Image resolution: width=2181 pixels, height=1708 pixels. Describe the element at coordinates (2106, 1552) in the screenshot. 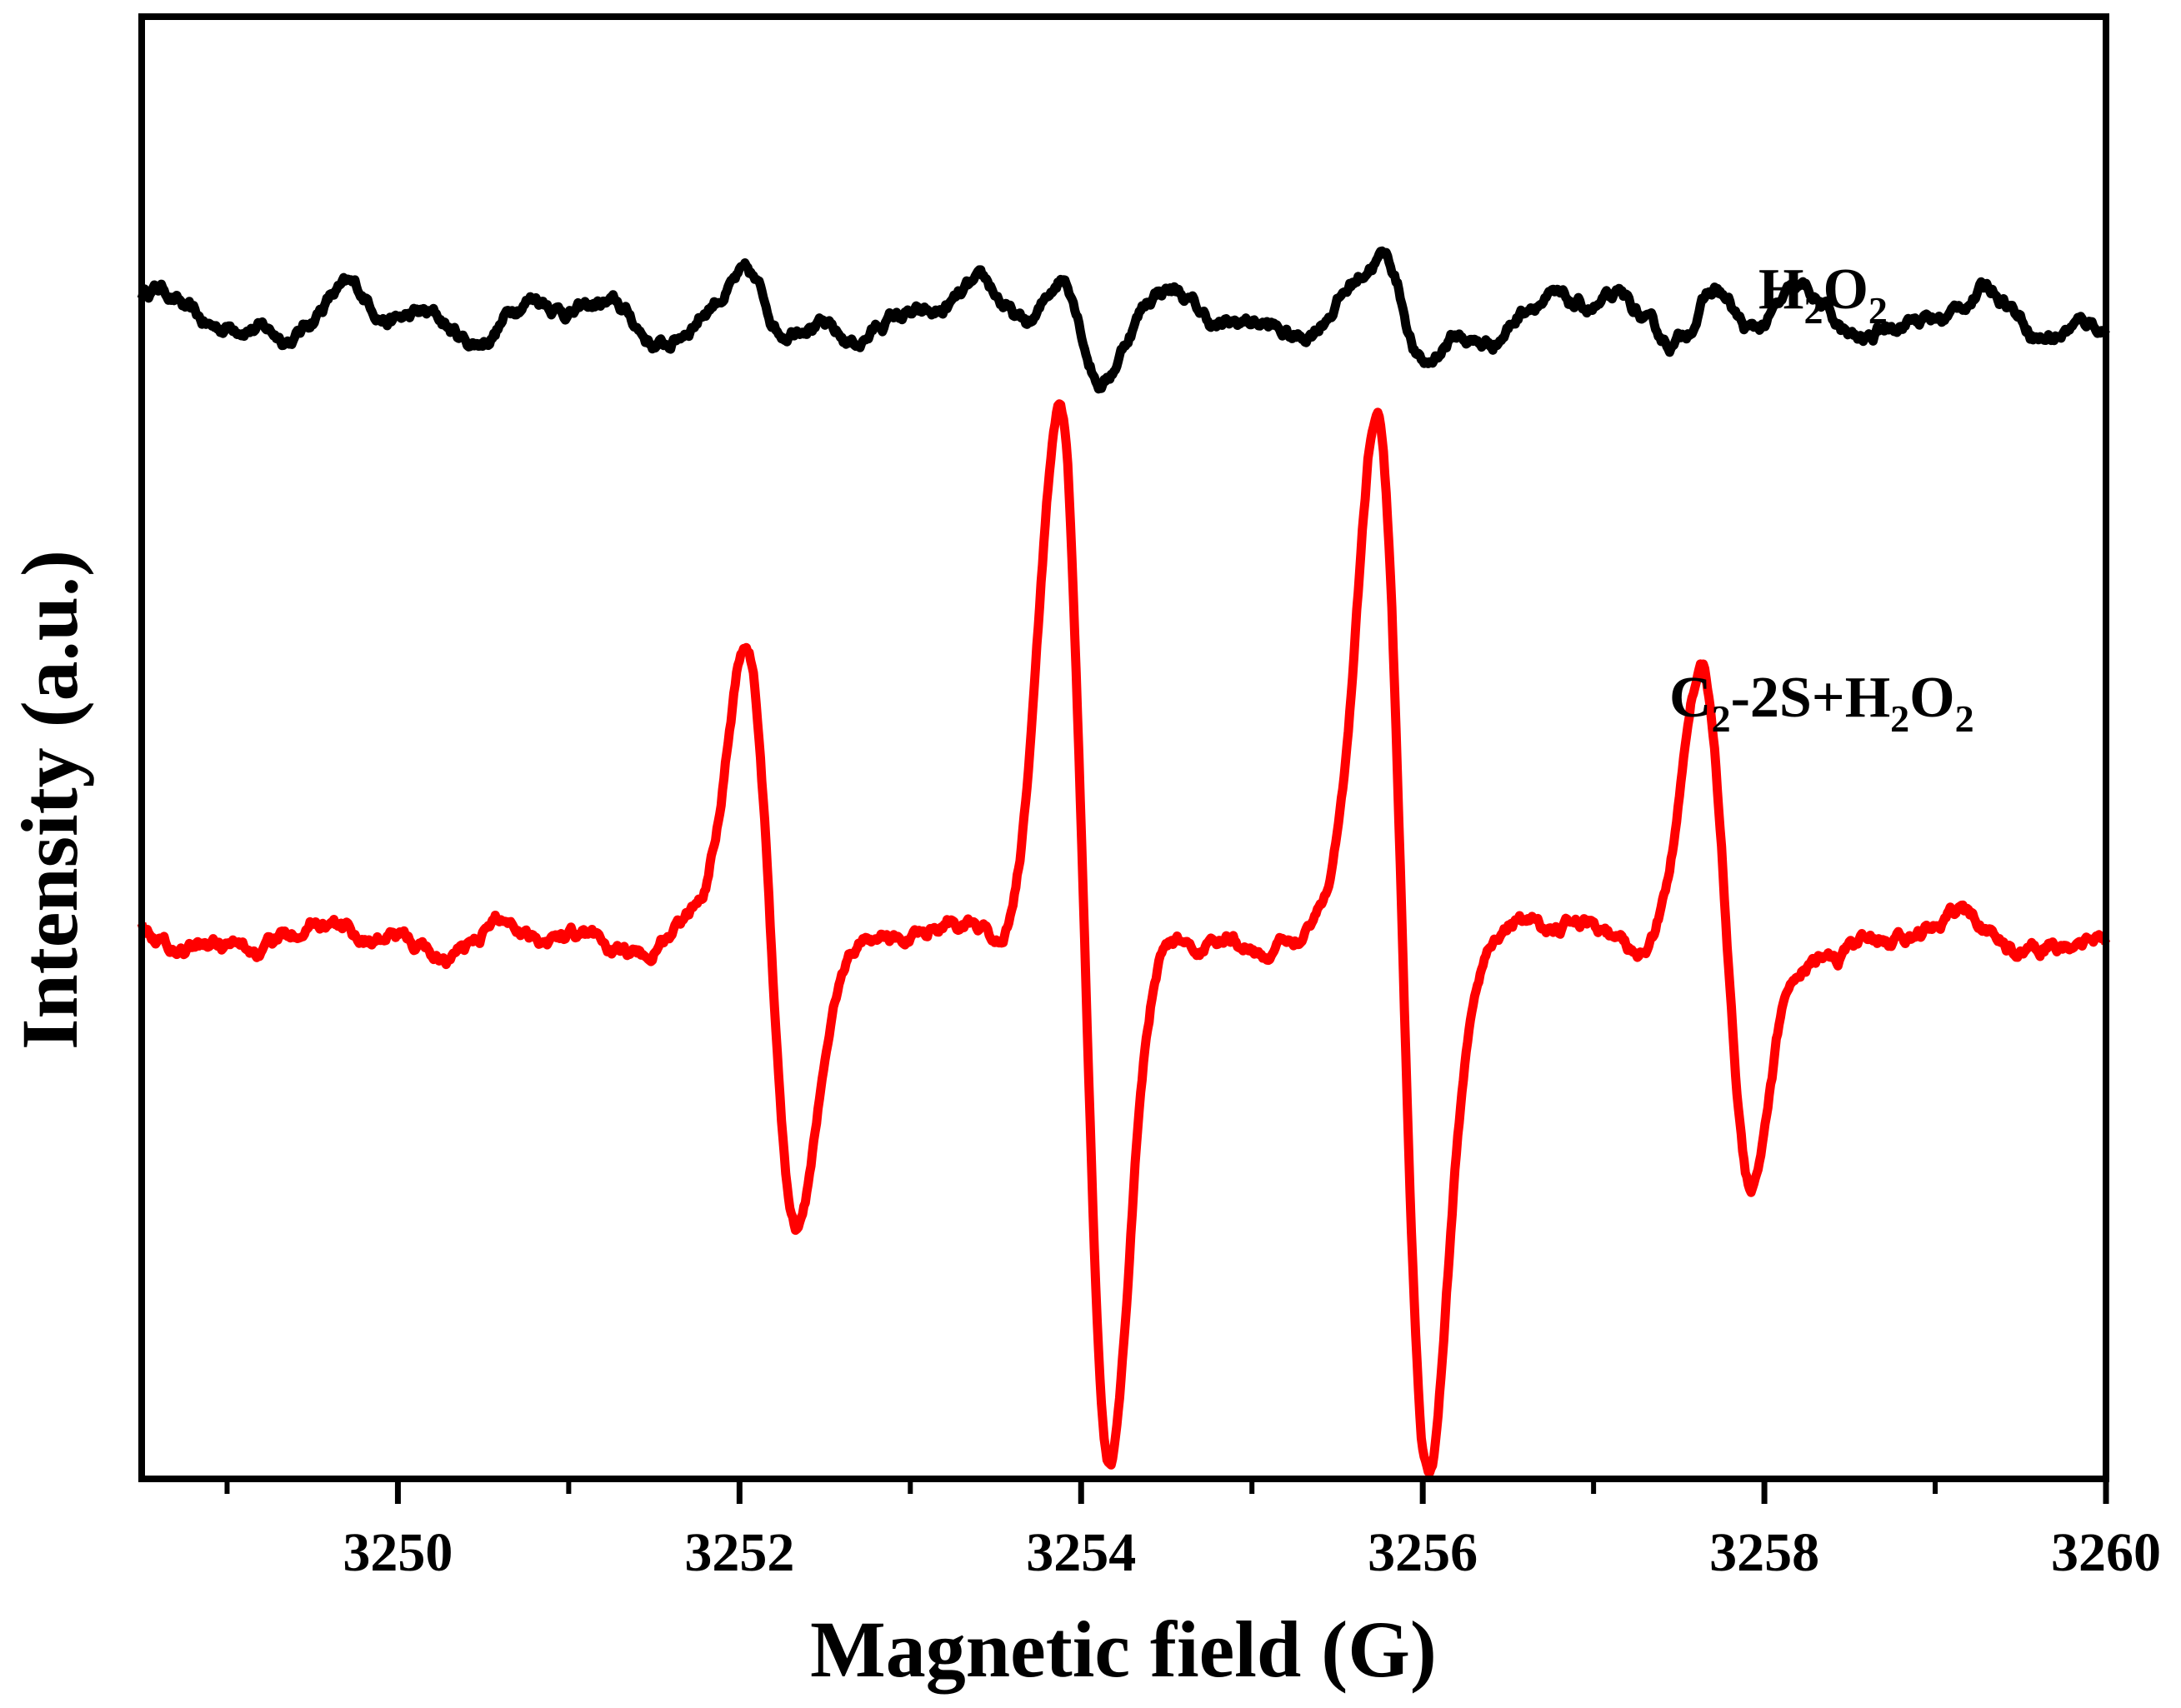

I see `x-tick-label: 3260` at that location.